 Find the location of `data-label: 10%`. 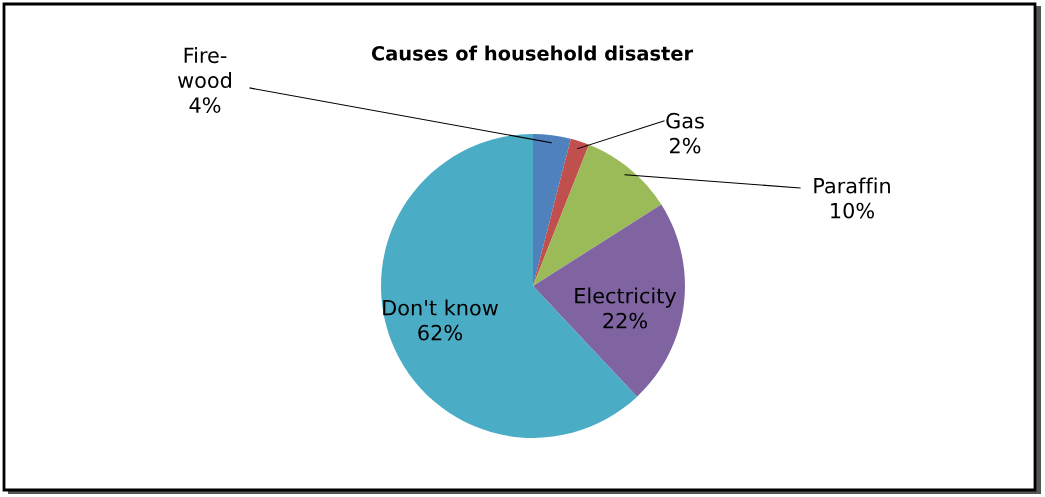

data-label: 10% is located at coordinates (852, 210).